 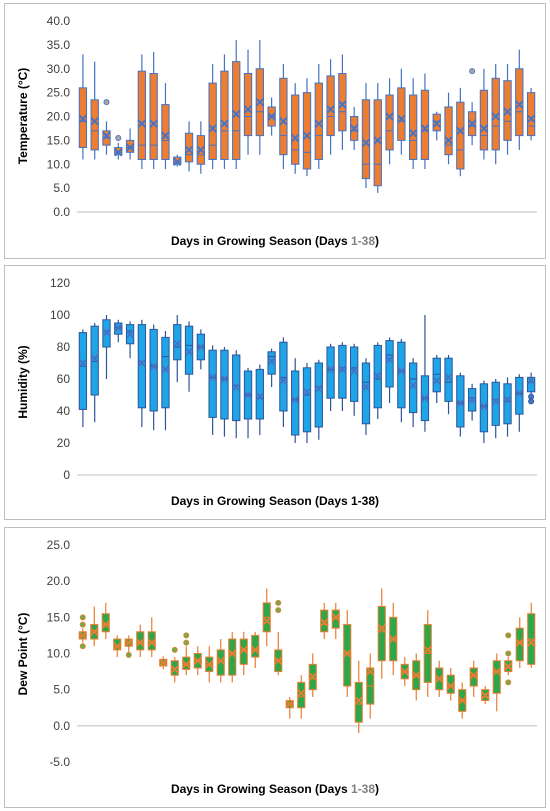 What do you see at coordinates (64, 347) in the screenshot?
I see `hum-y-tick-label: 80` at bounding box center [64, 347].